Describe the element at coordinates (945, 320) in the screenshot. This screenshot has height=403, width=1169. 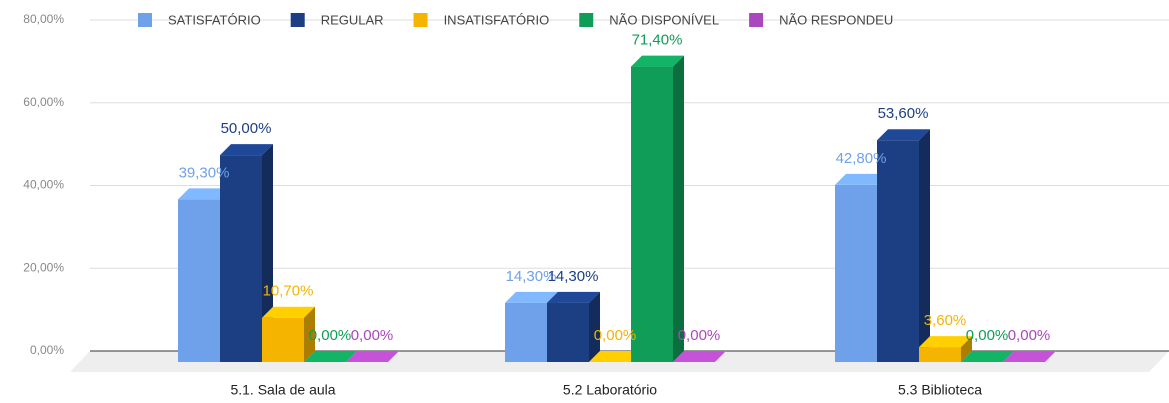
I see `value-label: 3,60%` at that location.